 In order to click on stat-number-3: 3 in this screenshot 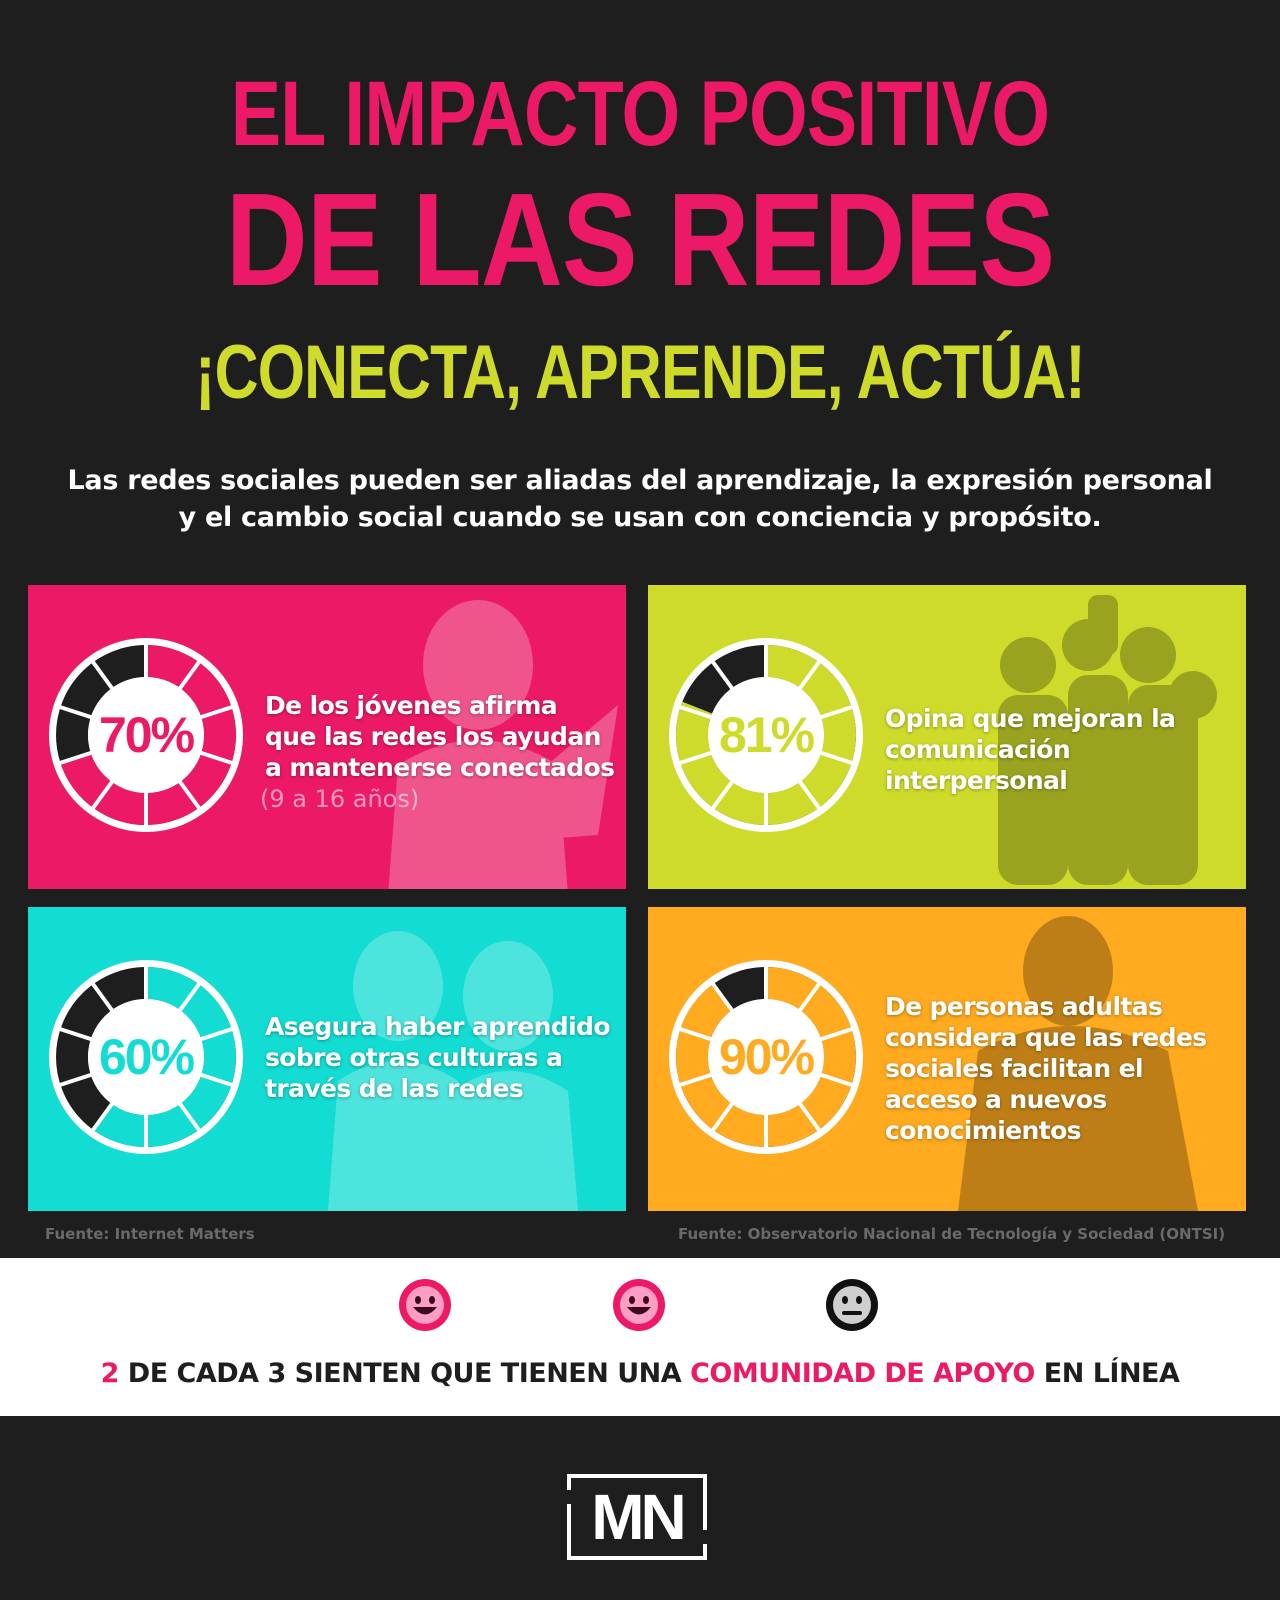, I will do `click(276, 1373)`.